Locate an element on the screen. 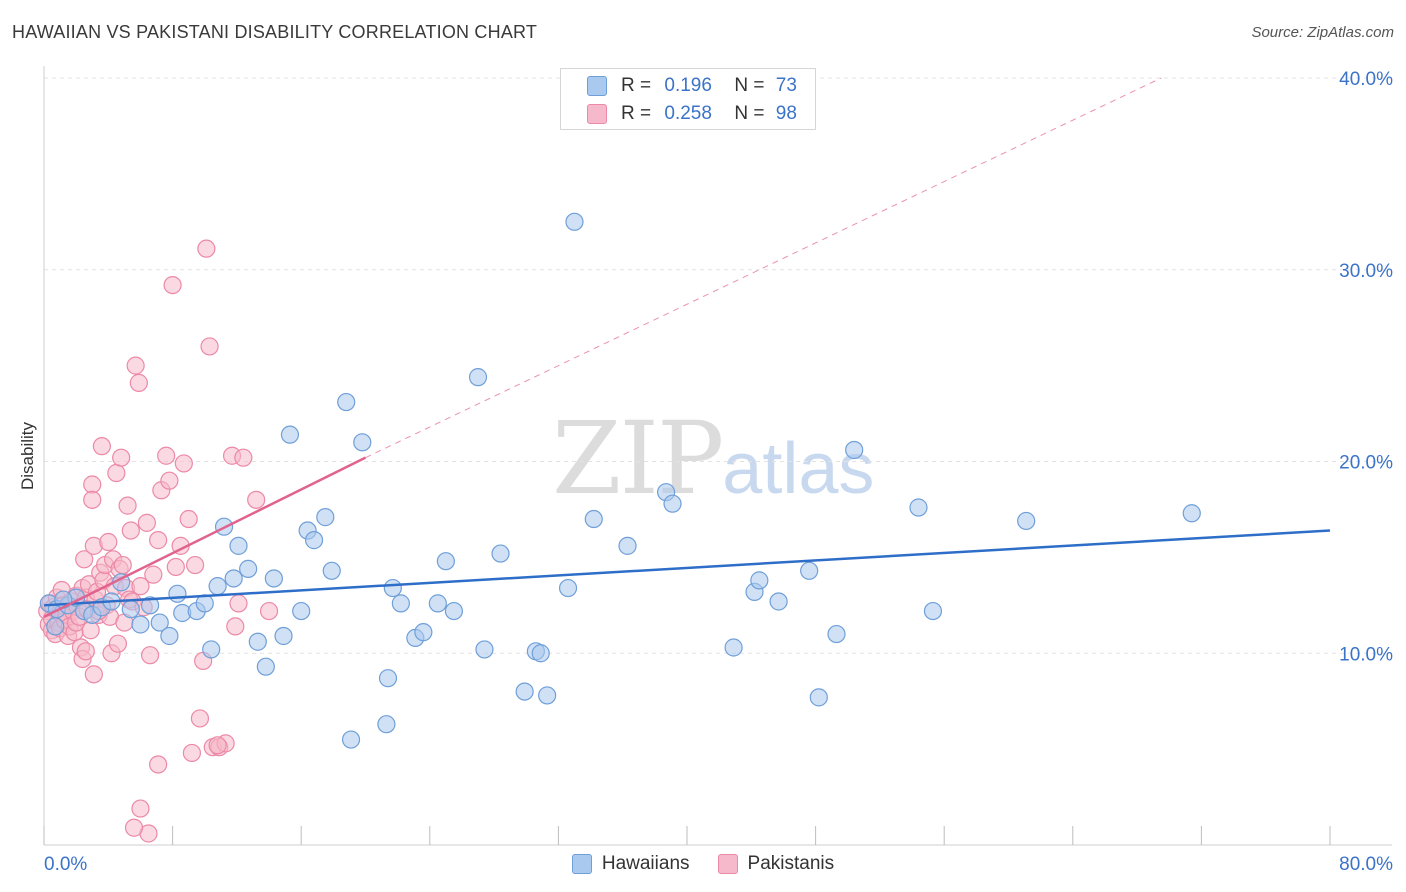 Image resolution: width=1406 pixels, height=892 pixels. x-tick-label: 80.0% is located at coordinates (1366, 864).